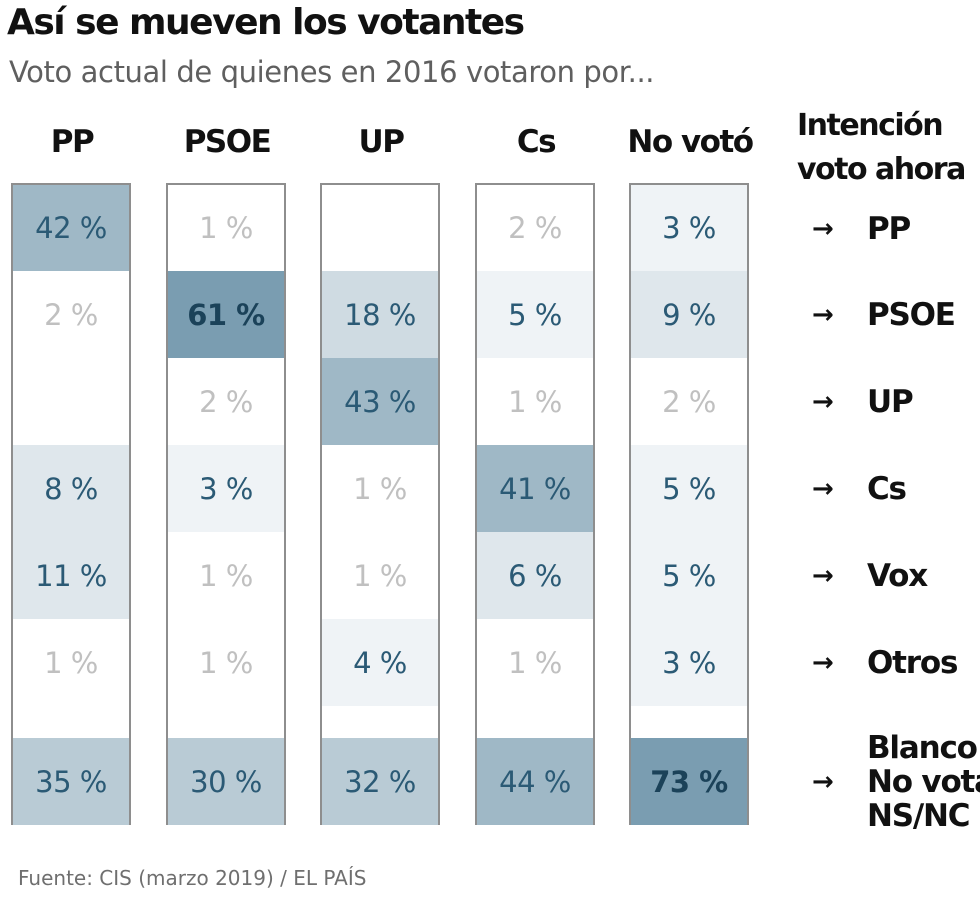 The image size is (980, 906). I want to click on data-cell: 30 %, so click(226, 781).